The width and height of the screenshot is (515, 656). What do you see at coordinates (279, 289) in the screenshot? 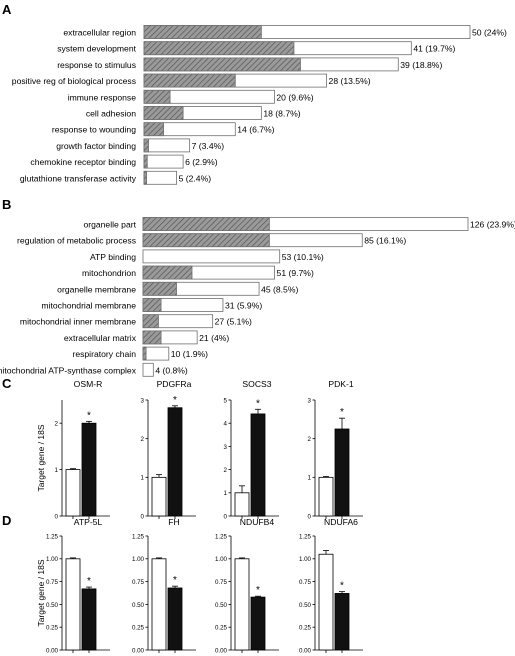
I see `value-label: 45 (8.5%)` at bounding box center [279, 289].